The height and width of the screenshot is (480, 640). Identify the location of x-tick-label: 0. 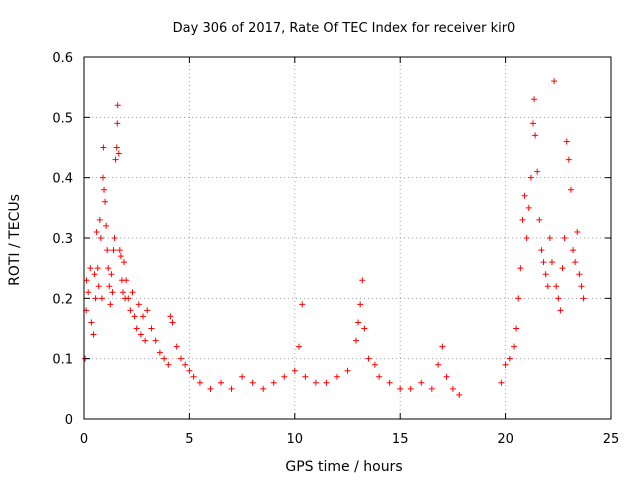
(84, 439).